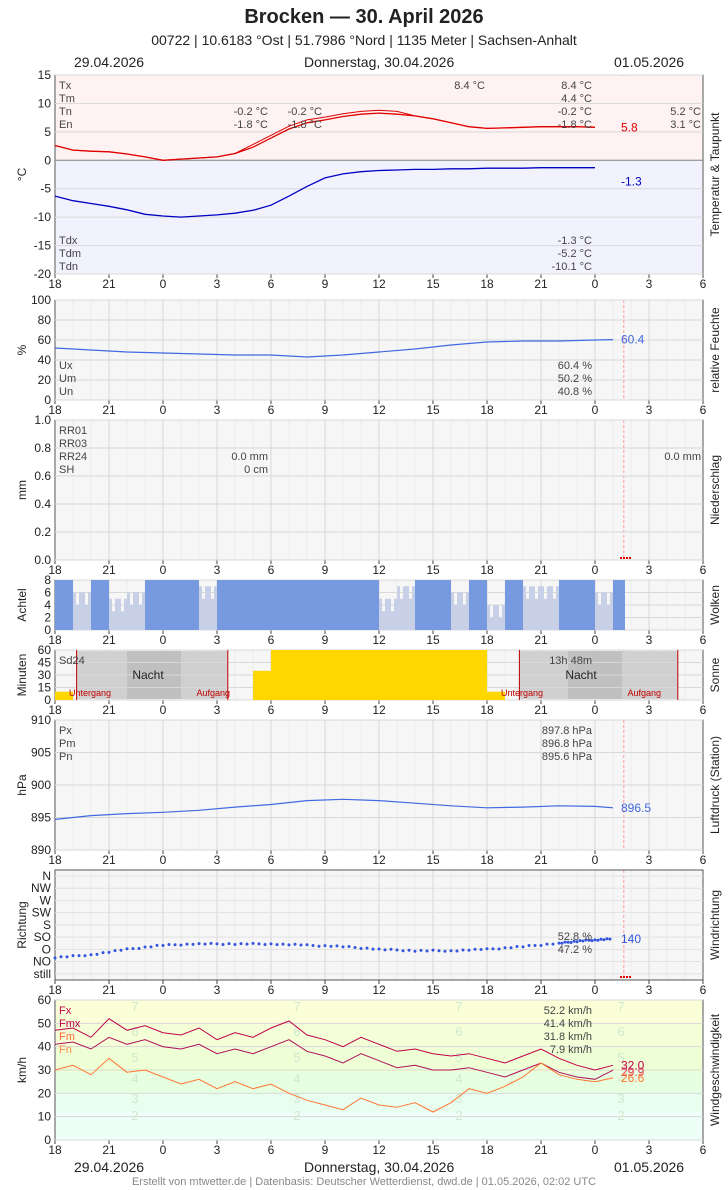 This screenshot has width=728, height=1190. Describe the element at coordinates (715, 605) in the screenshot. I see `clouds-side-label: Wolken` at that location.